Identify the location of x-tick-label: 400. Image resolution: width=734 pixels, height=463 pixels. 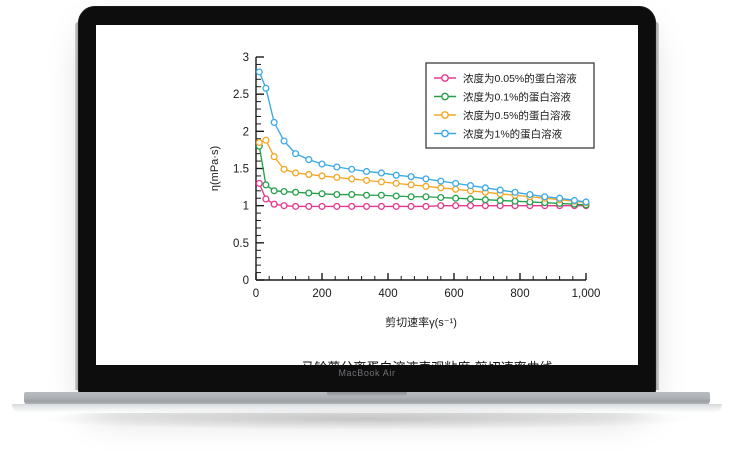
(387, 294).